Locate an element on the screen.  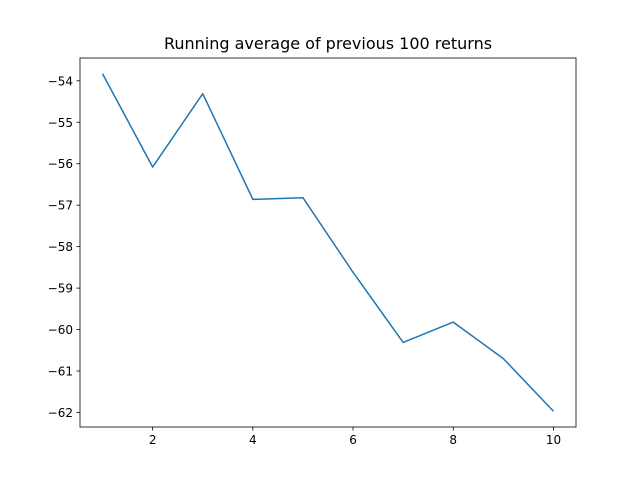
y-tick-label: −59 is located at coordinates (60, 289).